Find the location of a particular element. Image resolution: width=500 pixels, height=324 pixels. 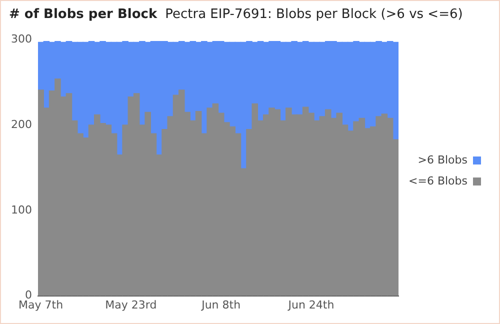

y-tick-label: 300 is located at coordinates (21, 39).